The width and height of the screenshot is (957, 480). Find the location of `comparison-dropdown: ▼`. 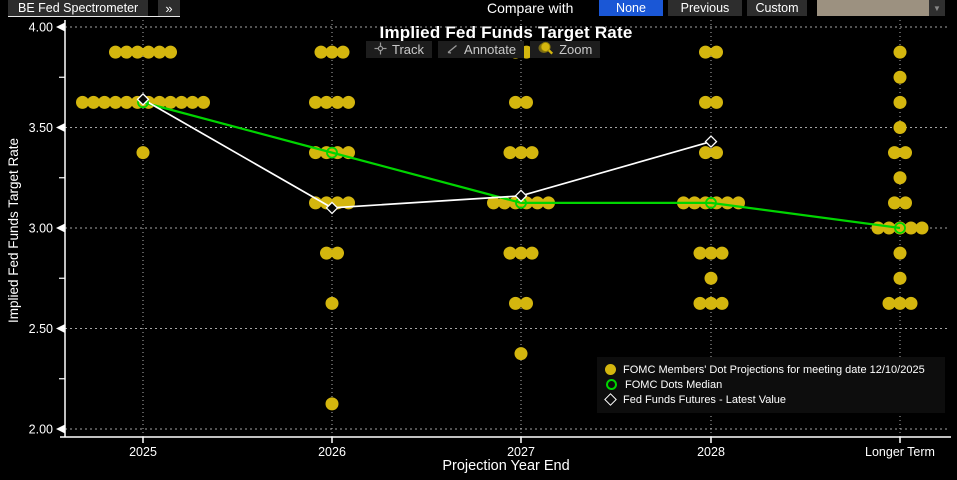

comparison-dropdown: ▼ is located at coordinates (881, 8).